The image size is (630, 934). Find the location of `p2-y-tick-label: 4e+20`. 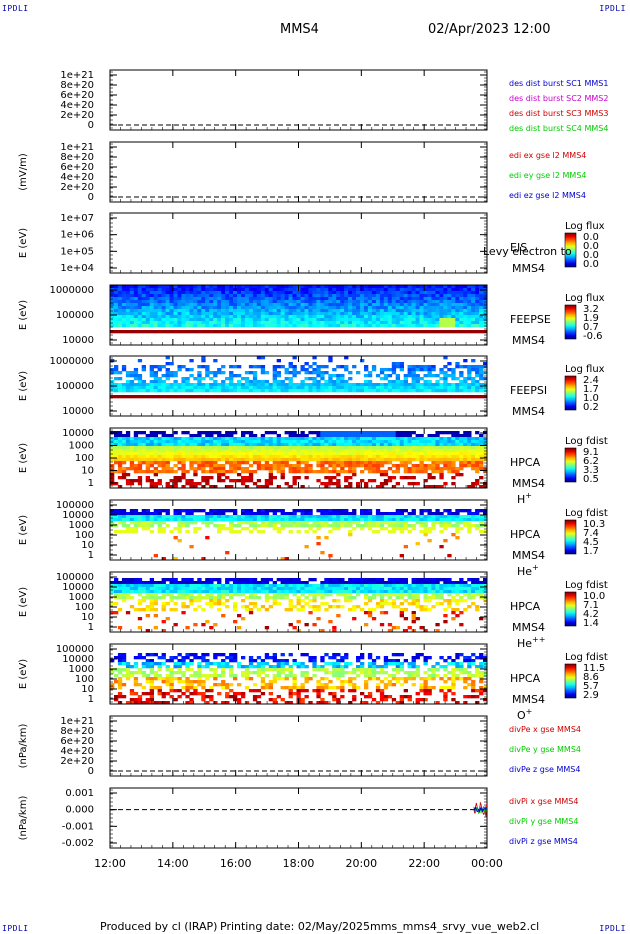

p2-y-tick-label: 4e+20 is located at coordinates (77, 177).